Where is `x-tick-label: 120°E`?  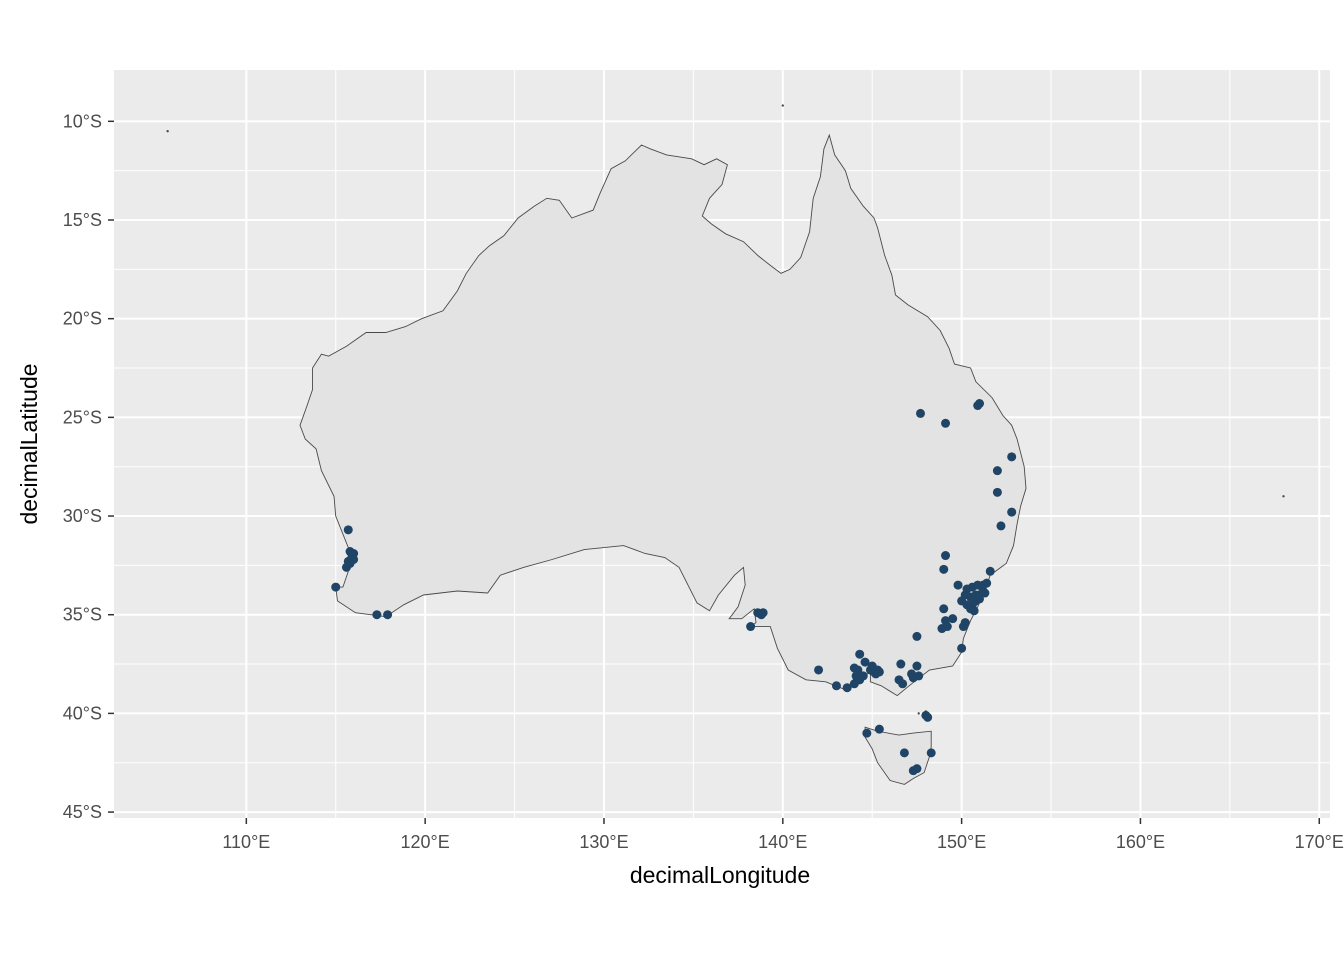
x-tick-label: 120°E is located at coordinates (425, 842).